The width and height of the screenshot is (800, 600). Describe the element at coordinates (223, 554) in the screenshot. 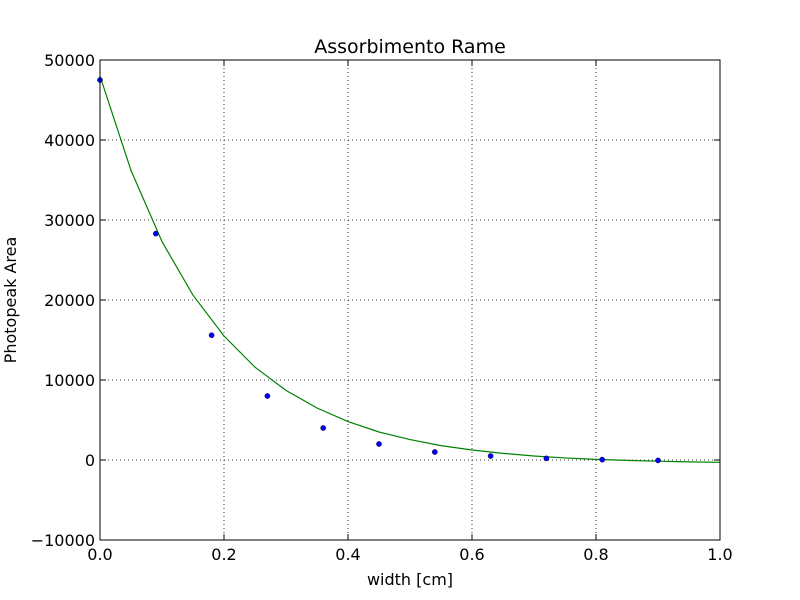

I see `x-tick-label: 0.2` at that location.